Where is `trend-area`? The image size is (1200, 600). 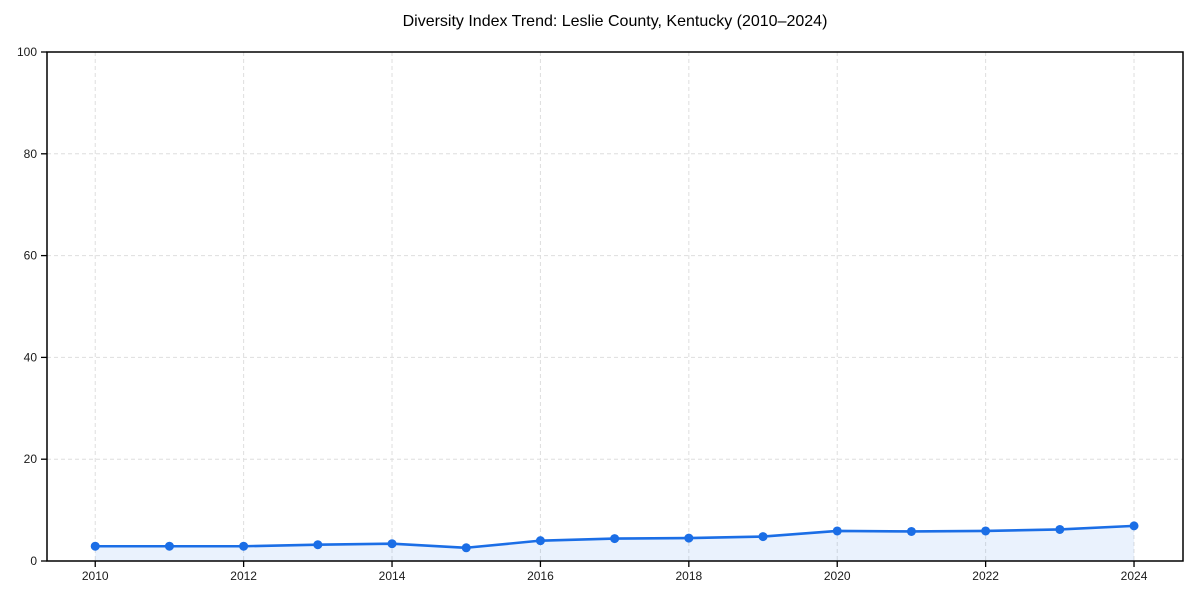
trend-area is located at coordinates (615, 543).